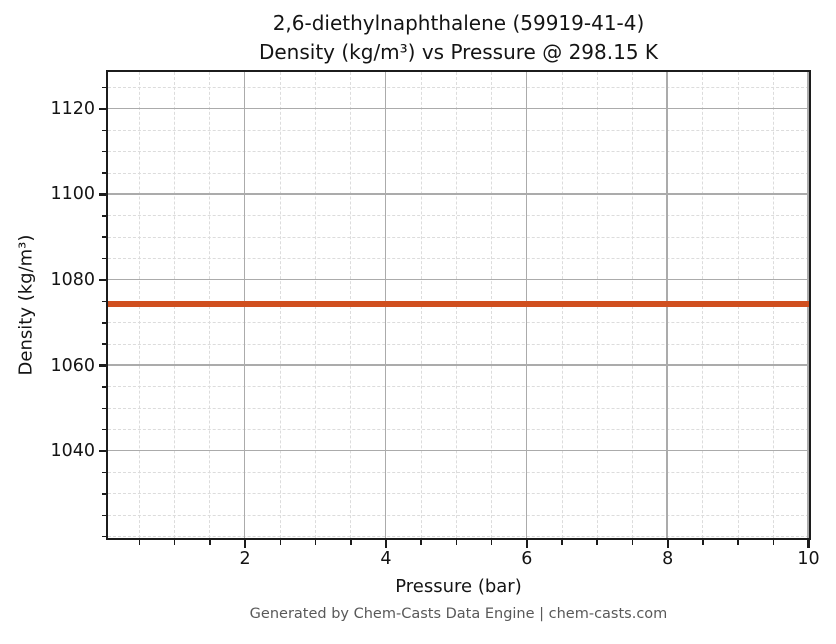 The image size is (836, 644). What do you see at coordinates (668, 559) in the screenshot?
I see `x-tick-label: 8` at bounding box center [668, 559].